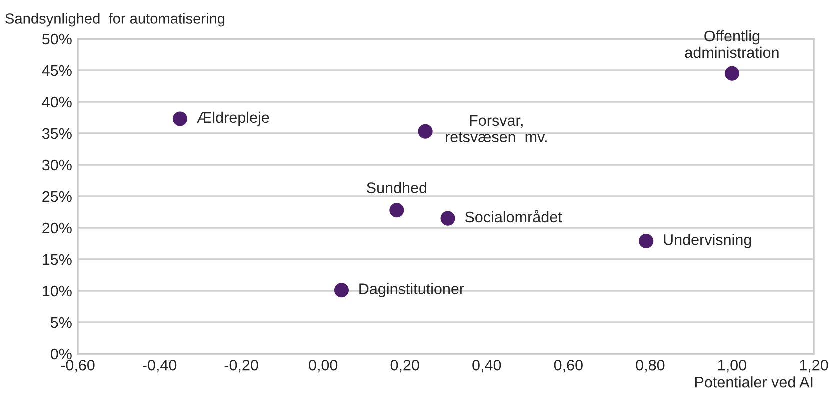  What do you see at coordinates (568, 366) in the screenshot?
I see `x-tick-label: 0,60` at bounding box center [568, 366].